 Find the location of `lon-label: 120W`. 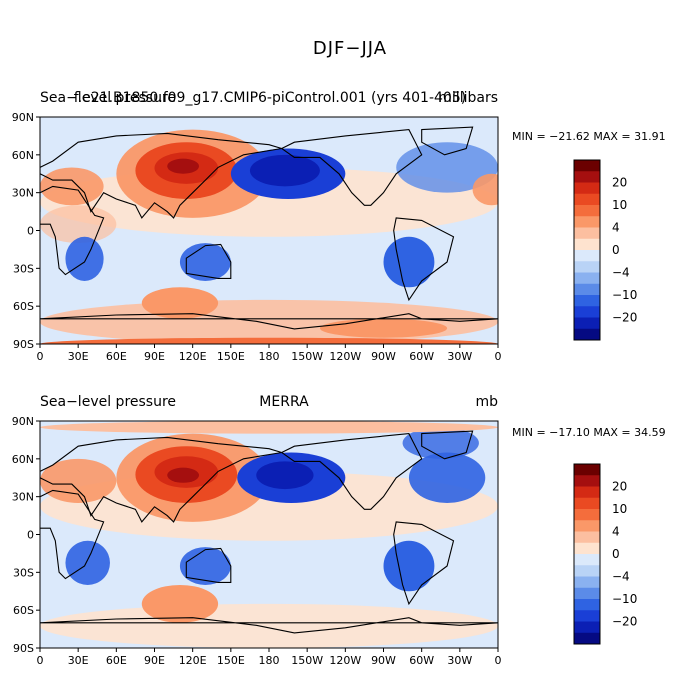

lon-label: 120W is located at coordinates (345, 356).